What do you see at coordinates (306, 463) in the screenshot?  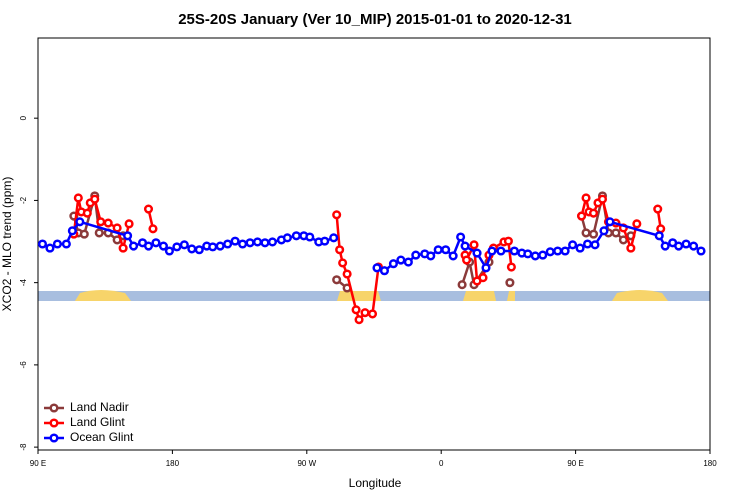 I see `x-tick-label: 90 W` at bounding box center [306, 463].